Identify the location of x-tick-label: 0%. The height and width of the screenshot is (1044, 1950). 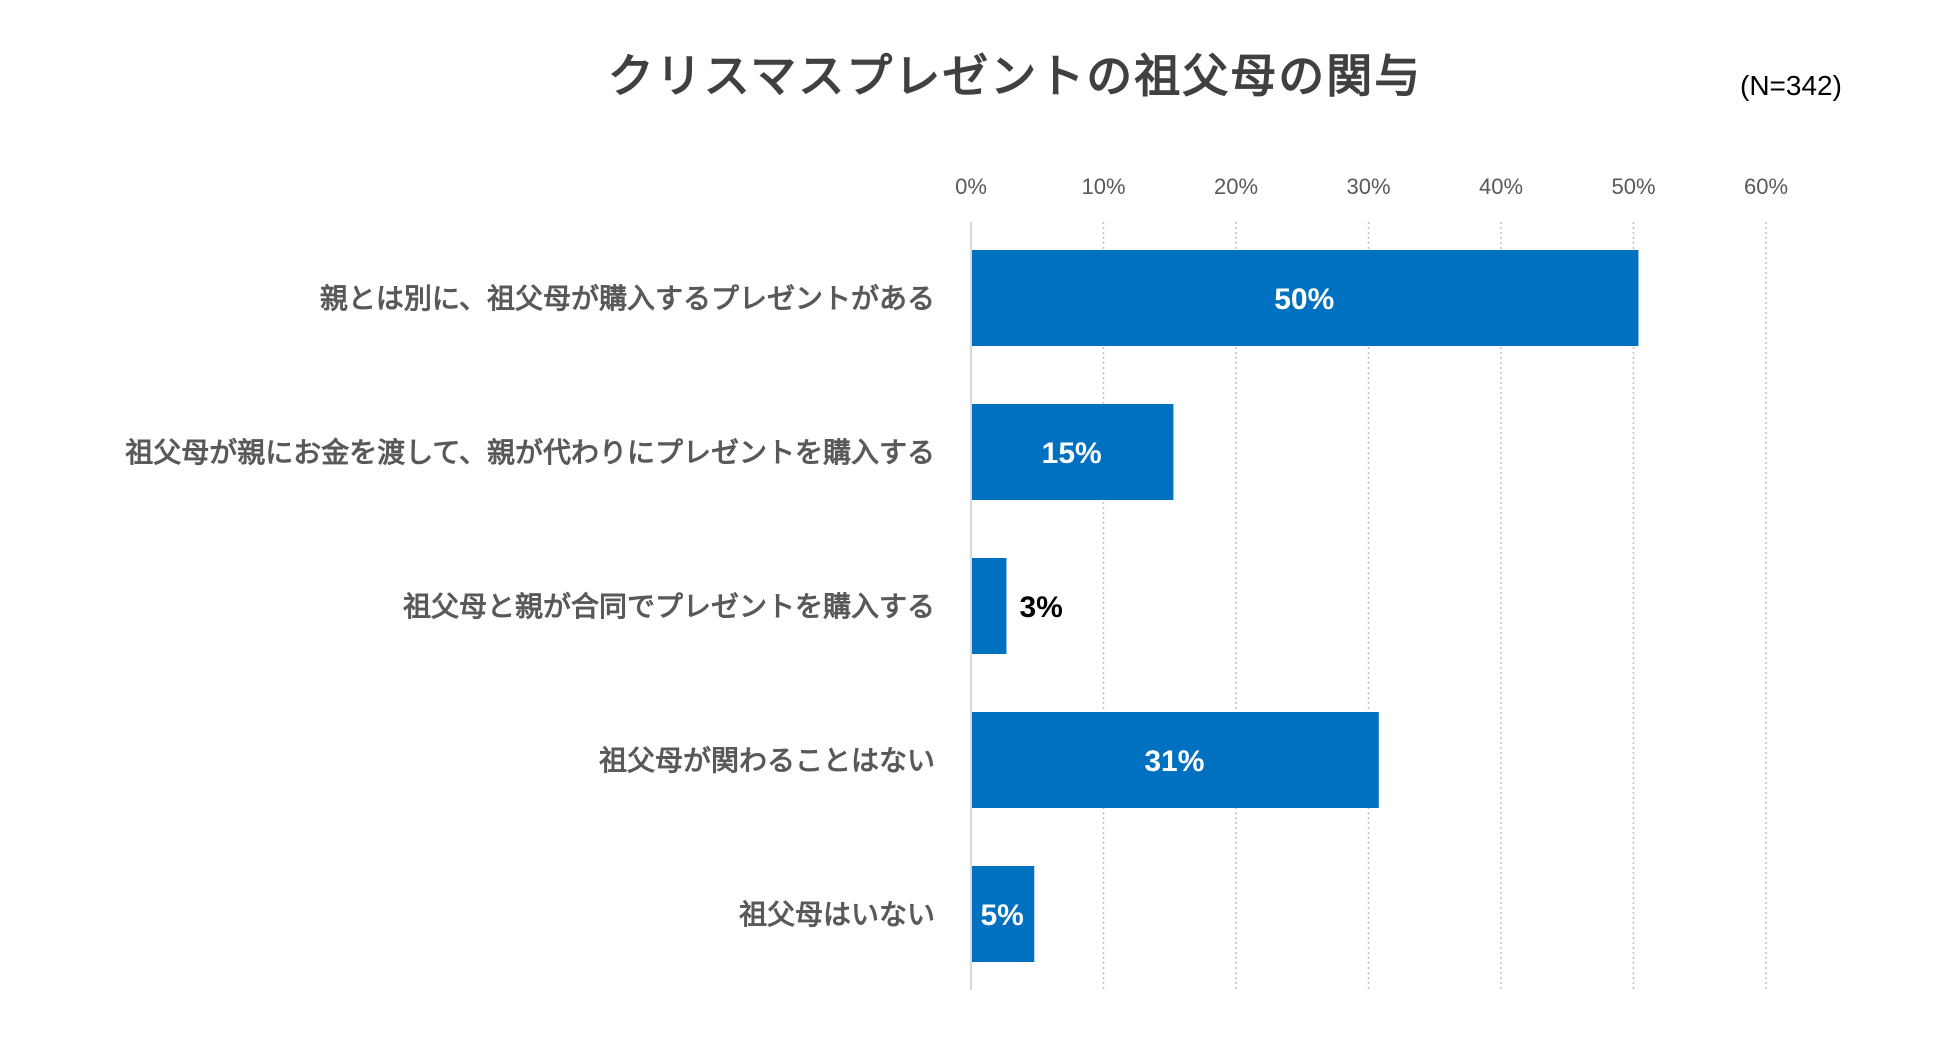
(971, 186).